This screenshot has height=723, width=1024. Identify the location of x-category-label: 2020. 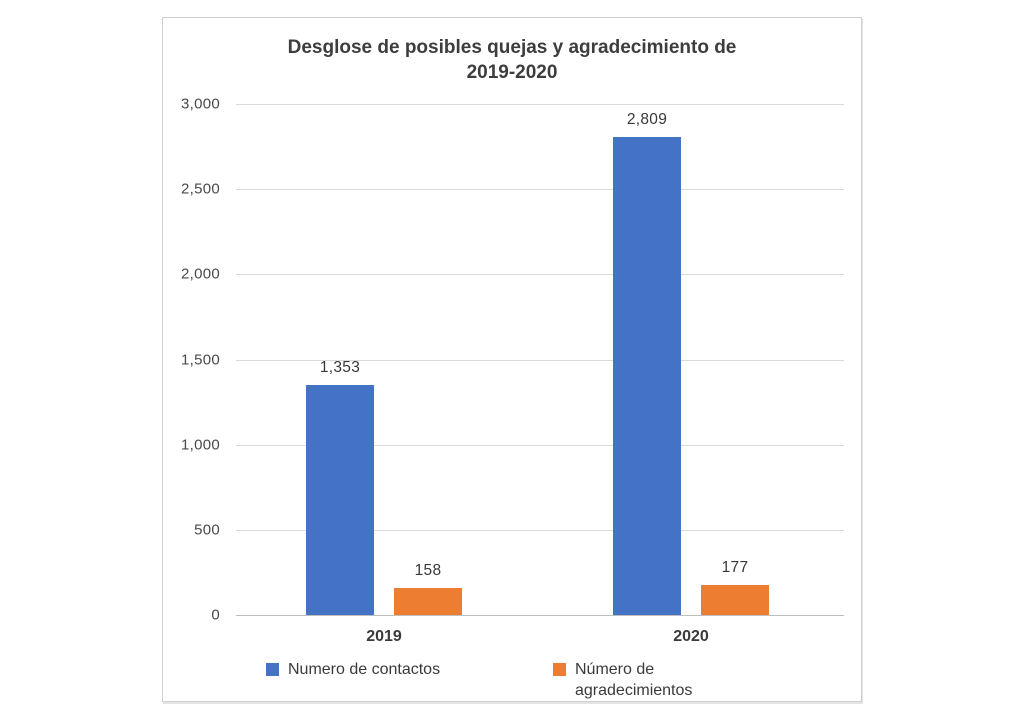
(691, 636).